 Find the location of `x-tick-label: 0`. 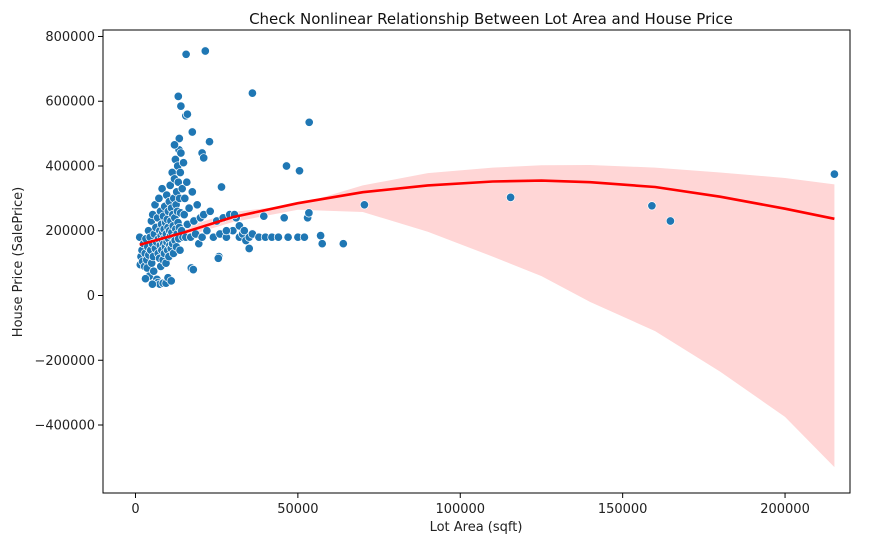

x-tick-label: 0 is located at coordinates (135, 509).